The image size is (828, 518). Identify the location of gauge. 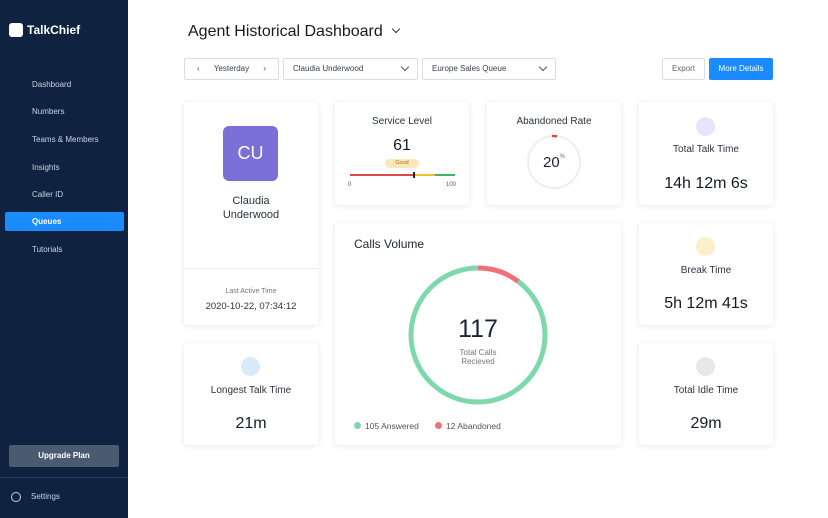
(402, 175).